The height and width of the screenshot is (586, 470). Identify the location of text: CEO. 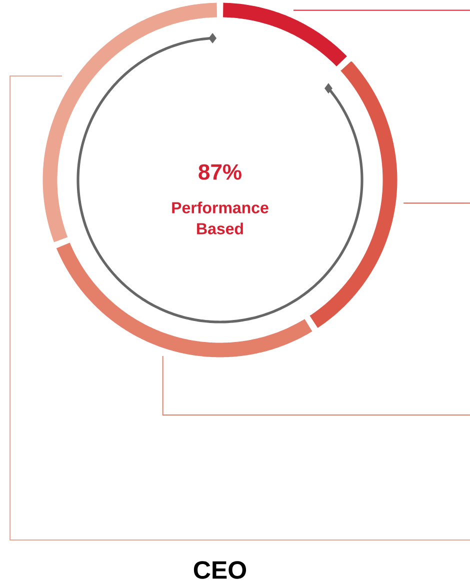
(220, 570).